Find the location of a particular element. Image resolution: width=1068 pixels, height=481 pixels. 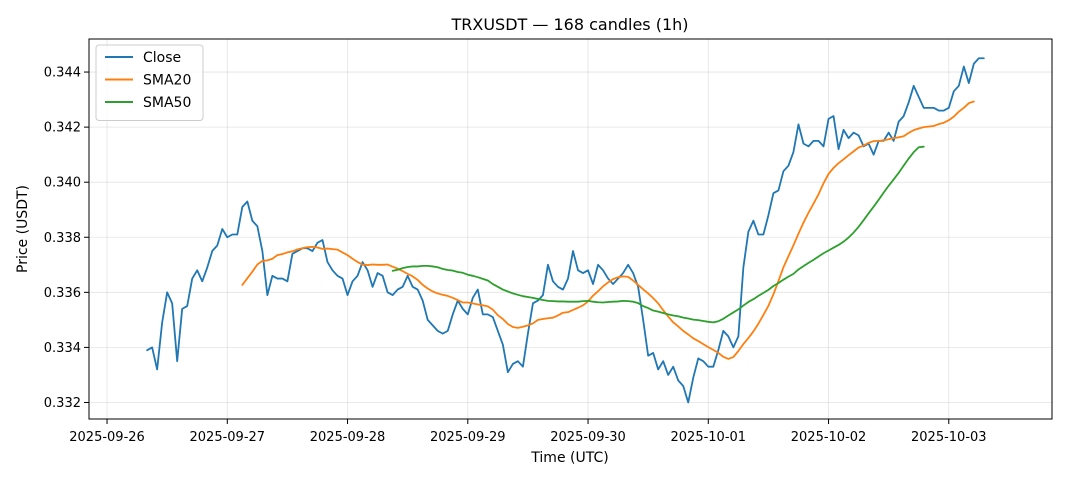

chart-title: TRXUSDT — 168 candles (1h) is located at coordinates (569, 24).